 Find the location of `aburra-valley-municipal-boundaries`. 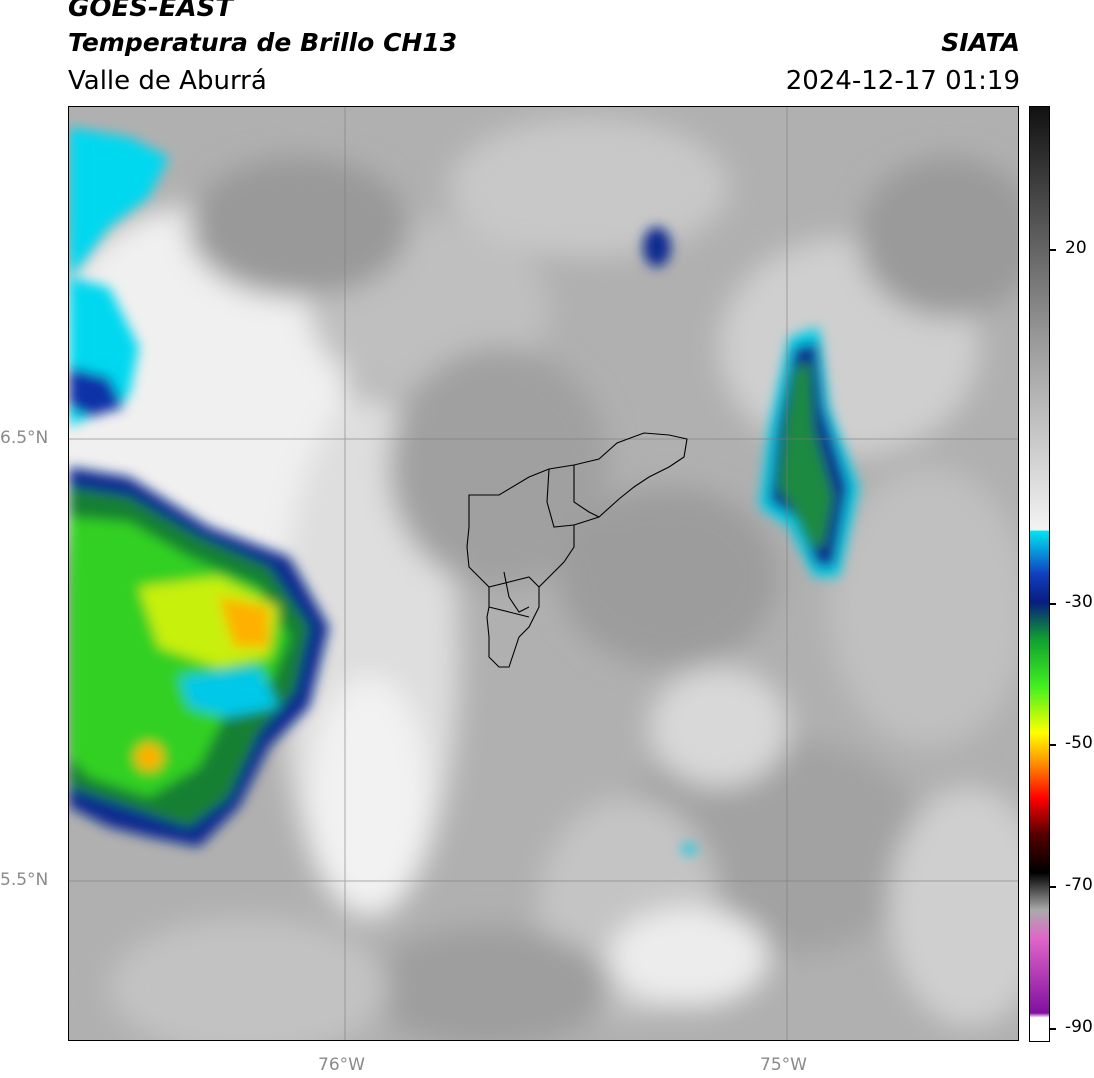

aburra-valley-municipal-boundaries is located at coordinates (577, 550).